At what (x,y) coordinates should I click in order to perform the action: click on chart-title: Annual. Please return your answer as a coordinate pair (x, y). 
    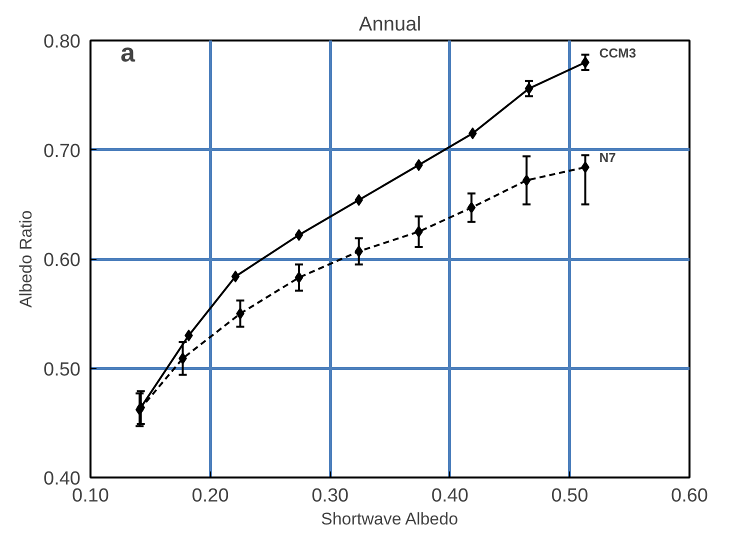
    Looking at the image, I should click on (390, 25).